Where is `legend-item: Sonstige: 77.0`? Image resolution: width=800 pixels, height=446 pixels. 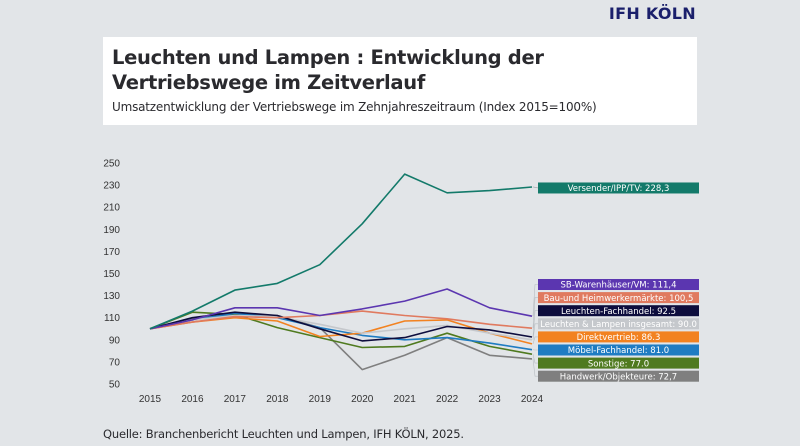 legend-item: Sonstige: 77.0 is located at coordinates (618, 363).